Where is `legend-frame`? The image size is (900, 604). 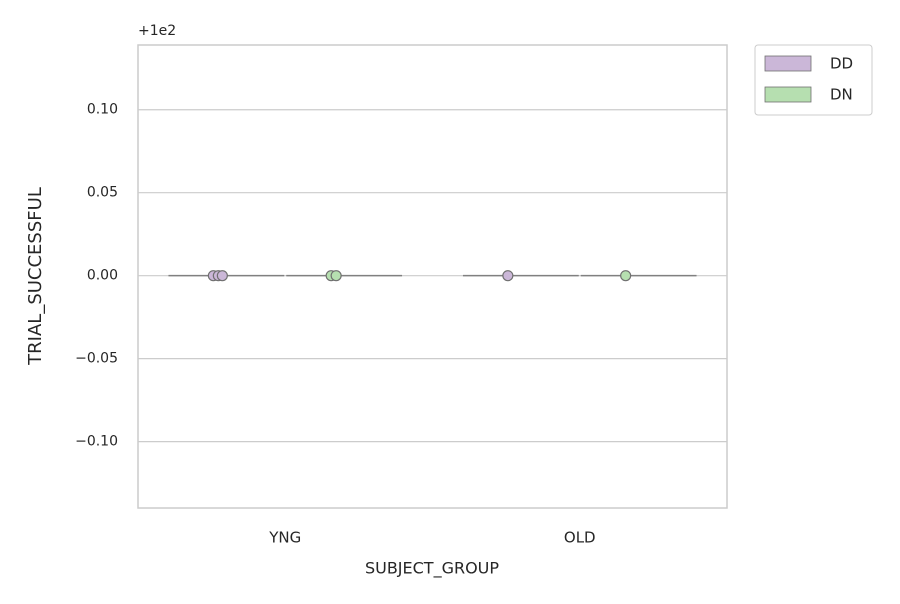 legend-frame is located at coordinates (813, 80).